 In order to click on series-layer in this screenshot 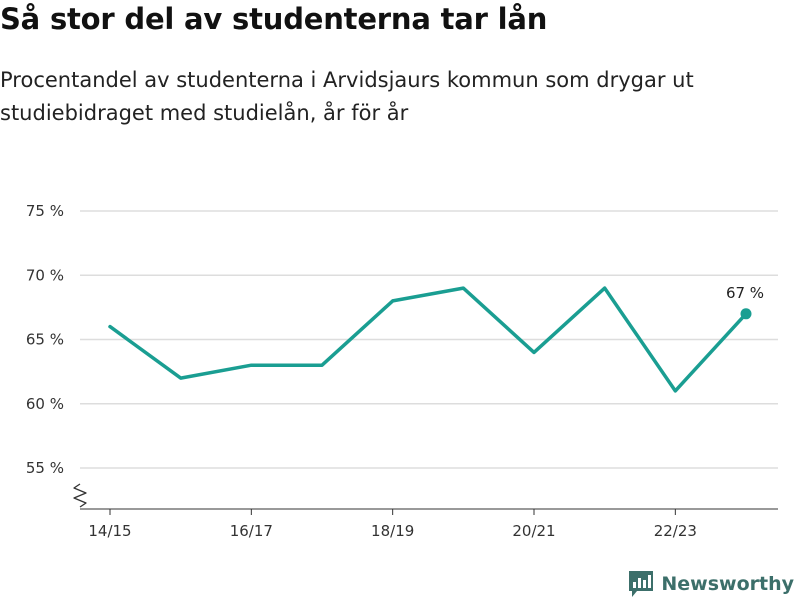, I will do `click(430, 339)`.